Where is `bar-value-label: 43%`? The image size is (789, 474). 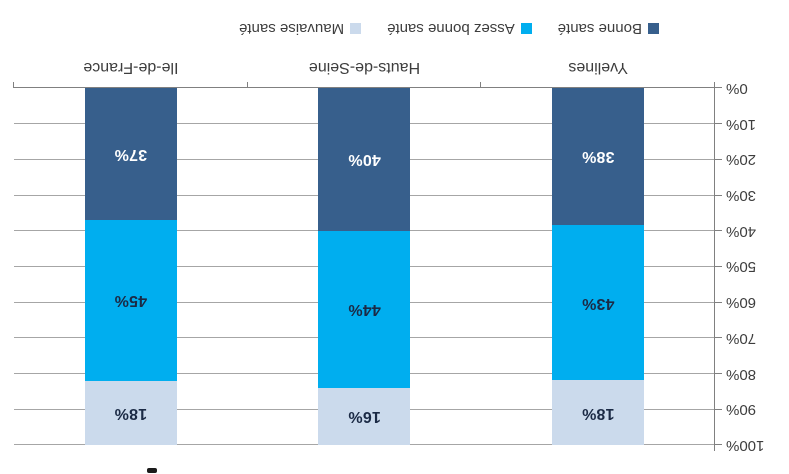 bar-value-label: 43% is located at coordinates (598, 303).